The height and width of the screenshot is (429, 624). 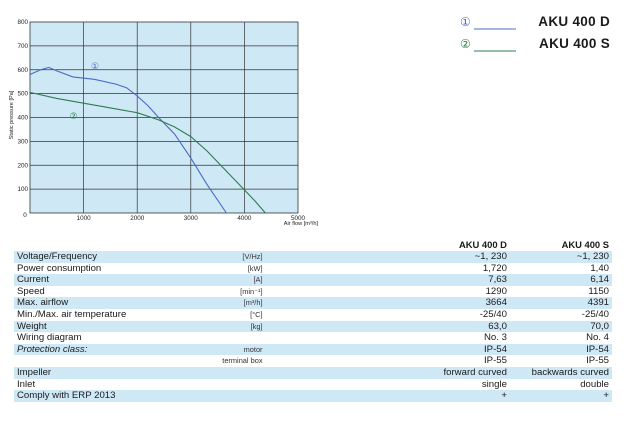 What do you see at coordinates (26, 384) in the screenshot?
I see `spec-label: Inlet` at bounding box center [26, 384].